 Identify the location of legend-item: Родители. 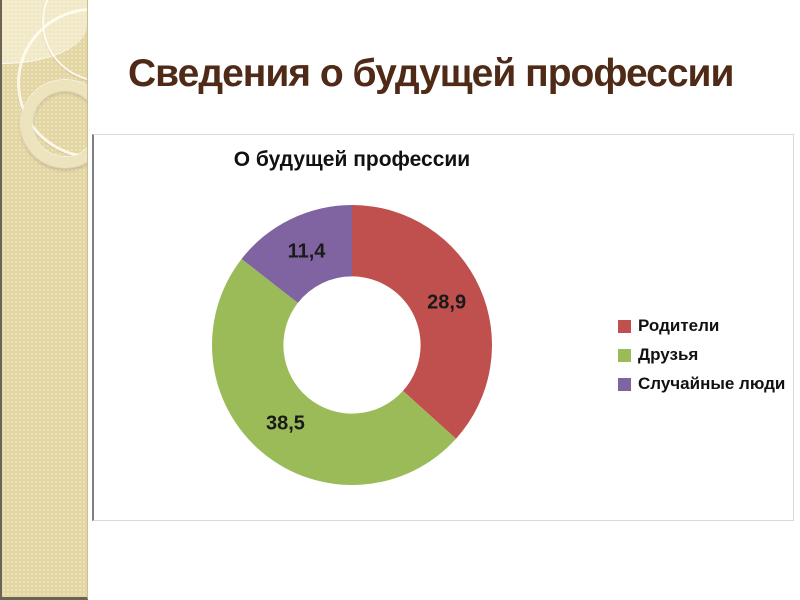
(701, 326).